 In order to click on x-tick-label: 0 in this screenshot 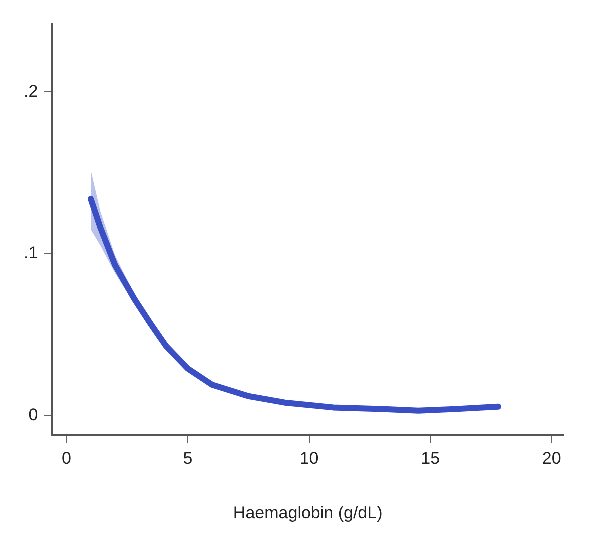, I will do `click(67, 458)`.